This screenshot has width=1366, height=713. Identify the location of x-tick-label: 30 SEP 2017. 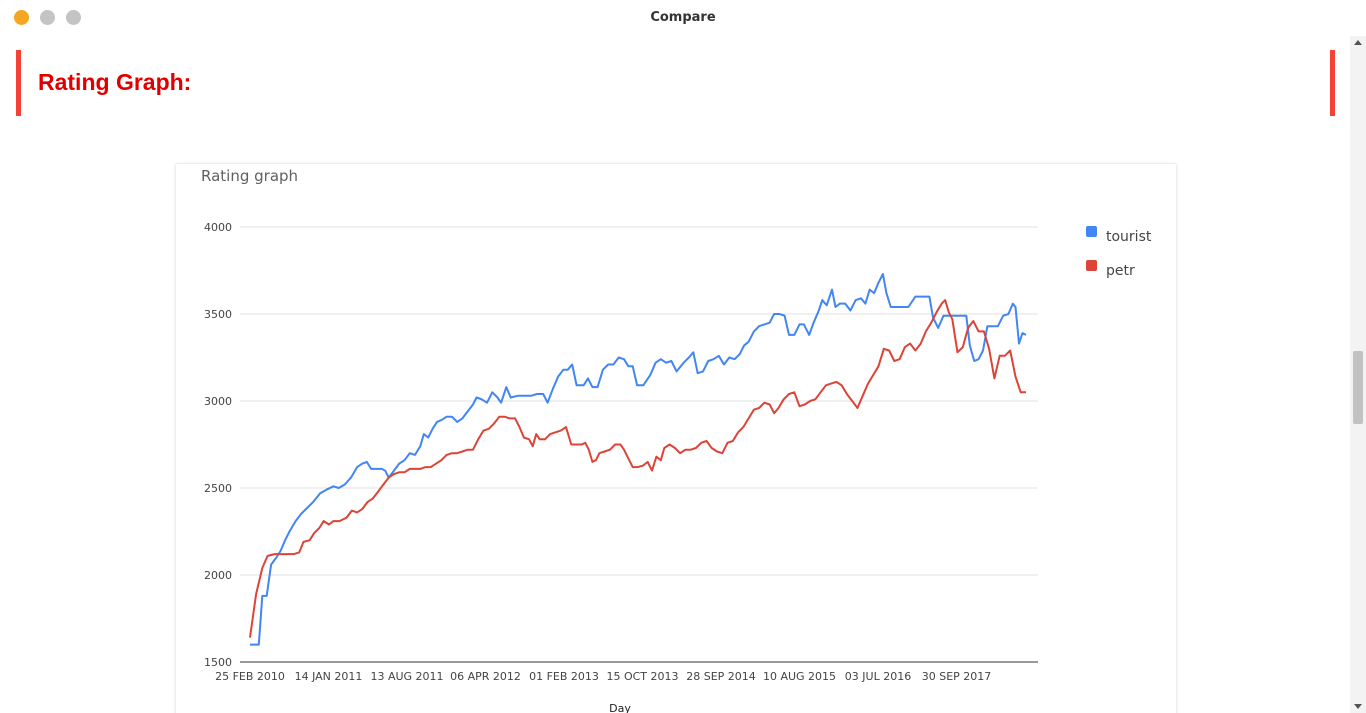
(957, 676).